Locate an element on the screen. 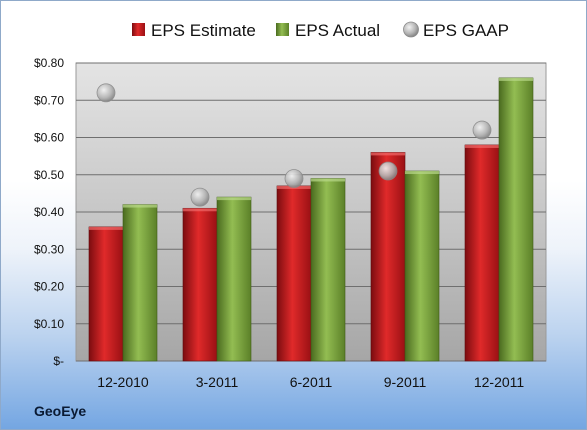  y-tick-label: $0.20 is located at coordinates (49, 287).